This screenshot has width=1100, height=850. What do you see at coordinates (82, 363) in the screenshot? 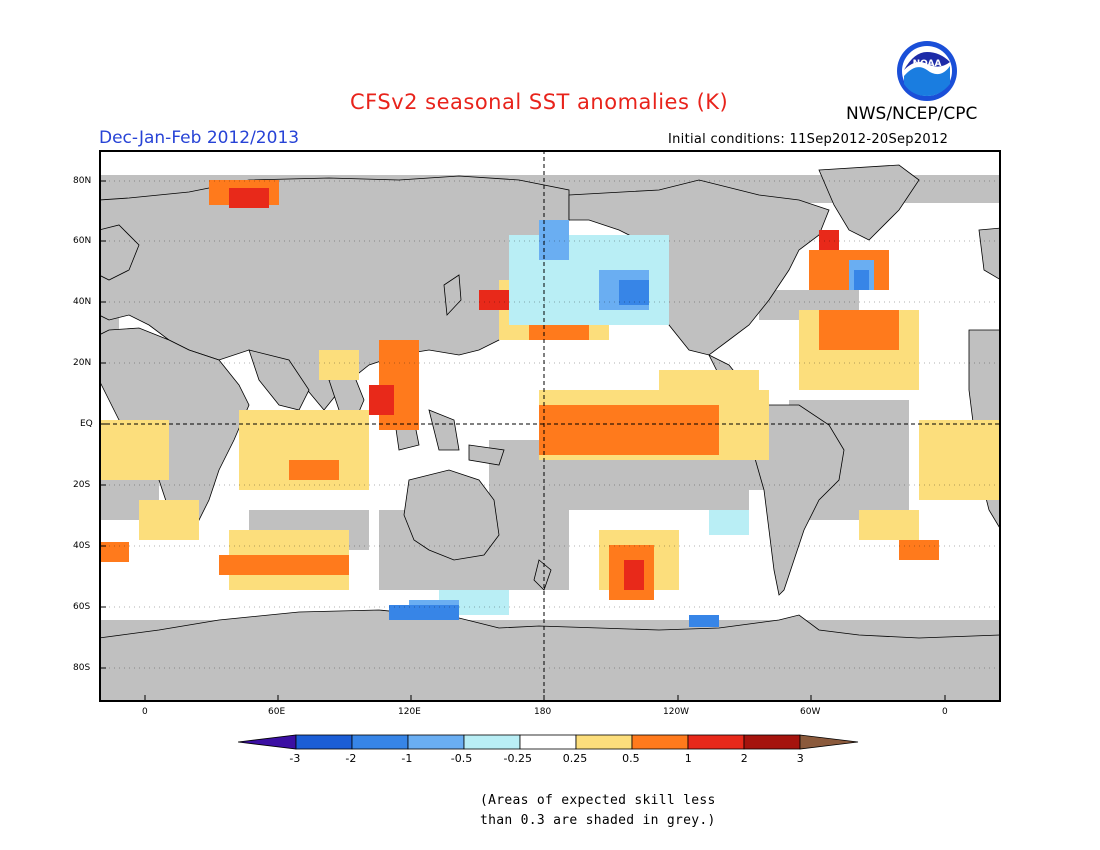
I see `lat-label-20n: 20N` at bounding box center [82, 363].